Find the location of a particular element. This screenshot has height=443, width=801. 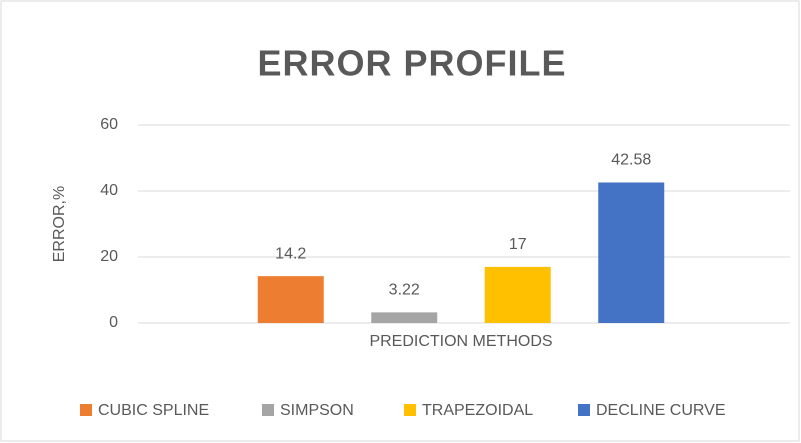

chart-title: ERROR PROFILE is located at coordinates (411, 63).